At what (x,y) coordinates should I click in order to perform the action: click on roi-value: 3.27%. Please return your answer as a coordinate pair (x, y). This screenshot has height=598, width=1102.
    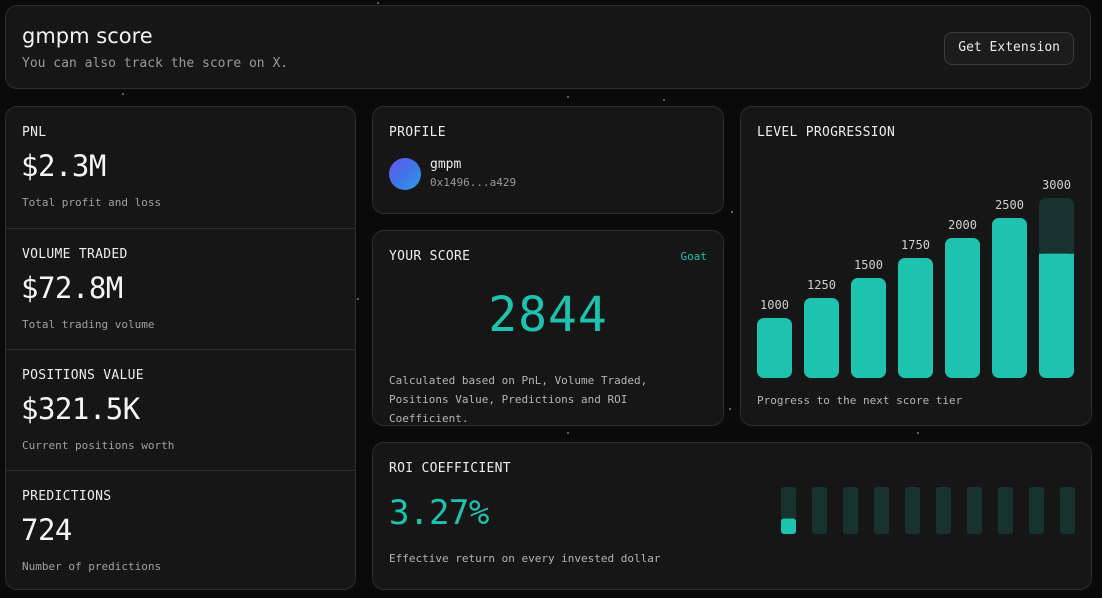
    Looking at the image, I should click on (439, 513).